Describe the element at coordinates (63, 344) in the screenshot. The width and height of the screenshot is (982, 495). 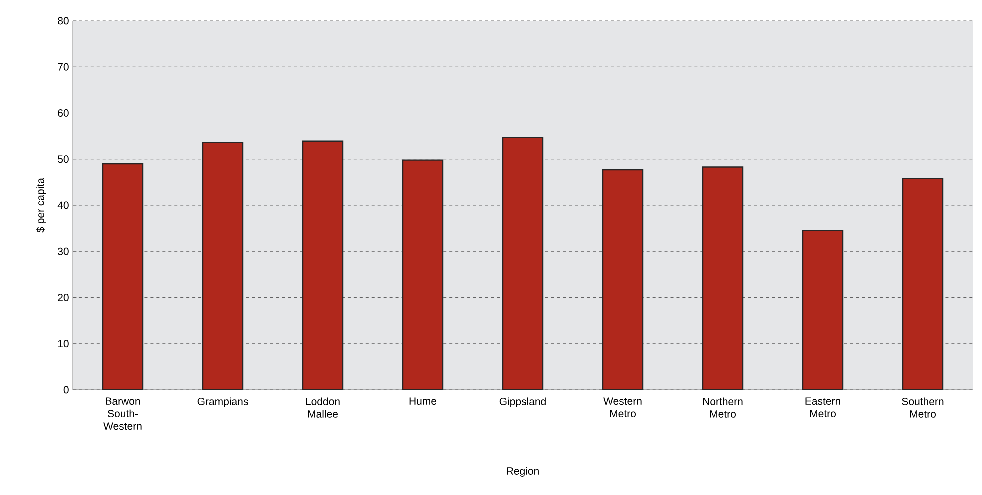
I see `y-tick-label: 10` at that location.